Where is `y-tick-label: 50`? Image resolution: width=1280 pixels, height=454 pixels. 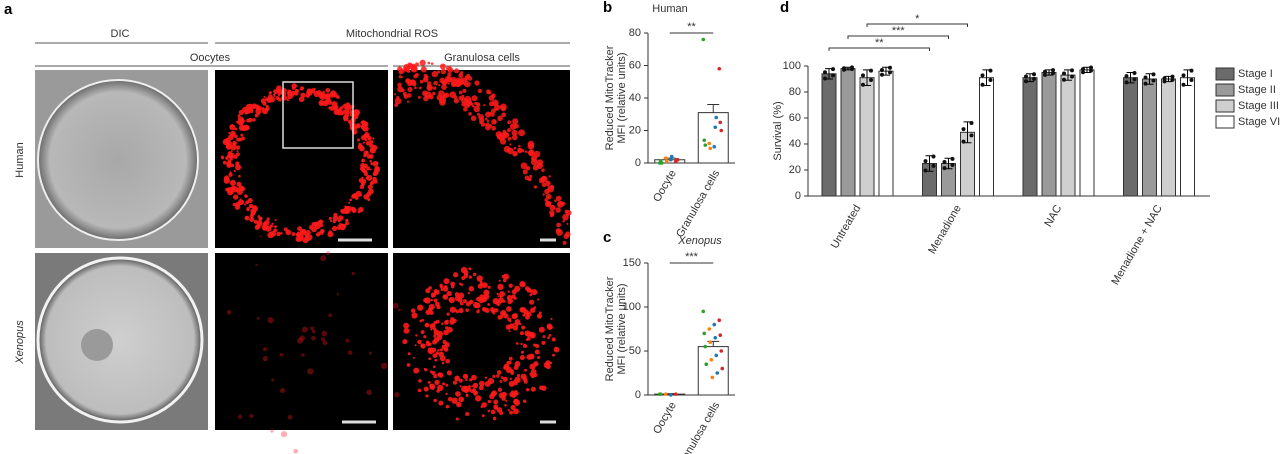 y-tick-label: 50 is located at coordinates (635, 351).